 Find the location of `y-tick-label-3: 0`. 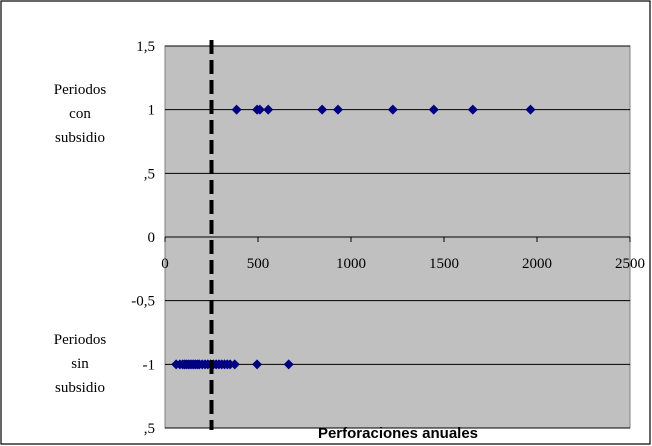

y-tick-label-3: 0 is located at coordinates (152, 238).